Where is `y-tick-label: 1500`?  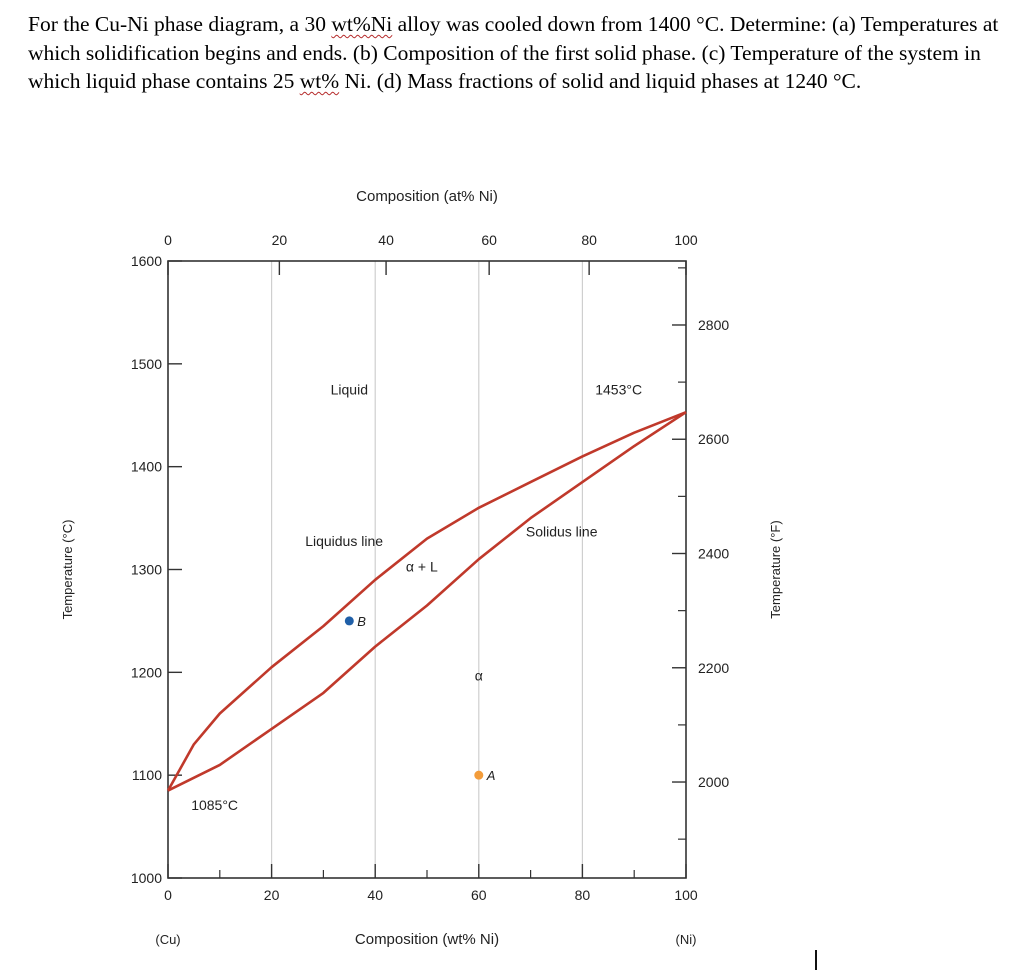
y-tick-label: 1500 is located at coordinates (146, 364).